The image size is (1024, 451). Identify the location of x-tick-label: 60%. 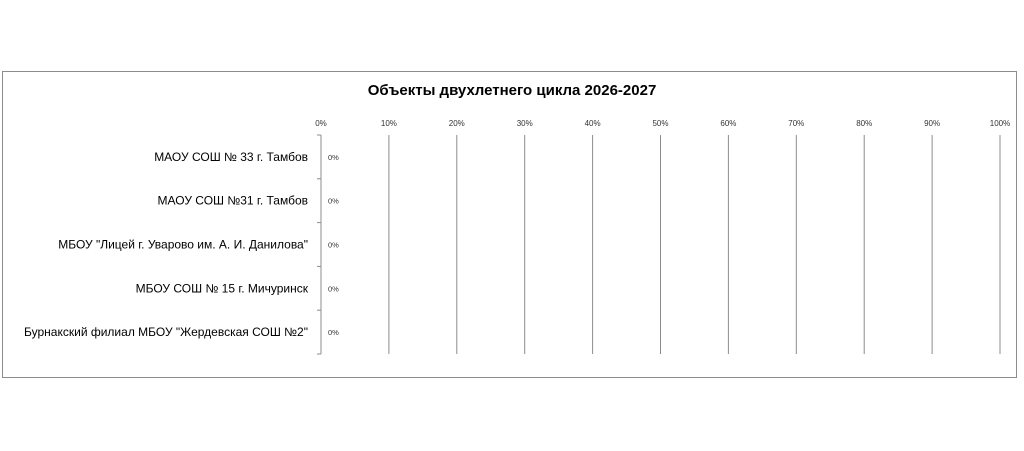
(728, 123).